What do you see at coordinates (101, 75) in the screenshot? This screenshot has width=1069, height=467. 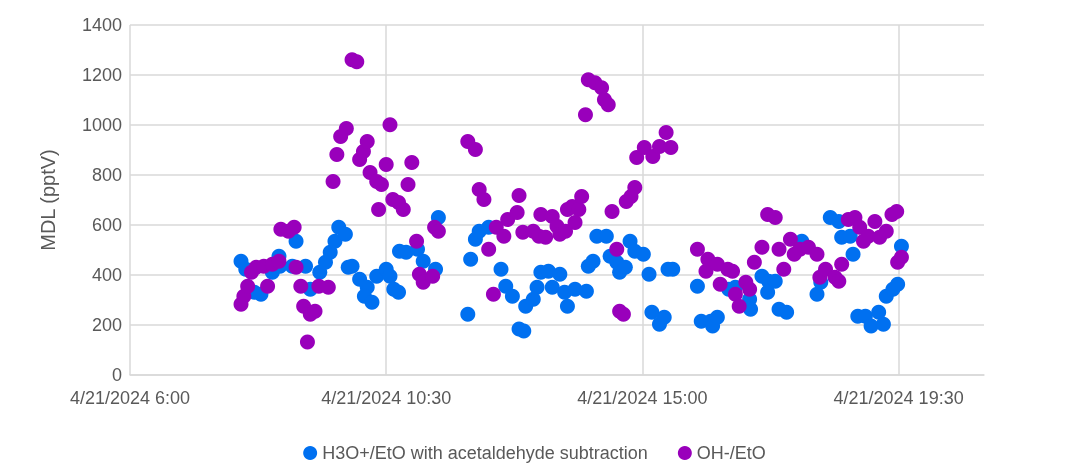 I see `y-tick-label: 1200` at bounding box center [101, 75].